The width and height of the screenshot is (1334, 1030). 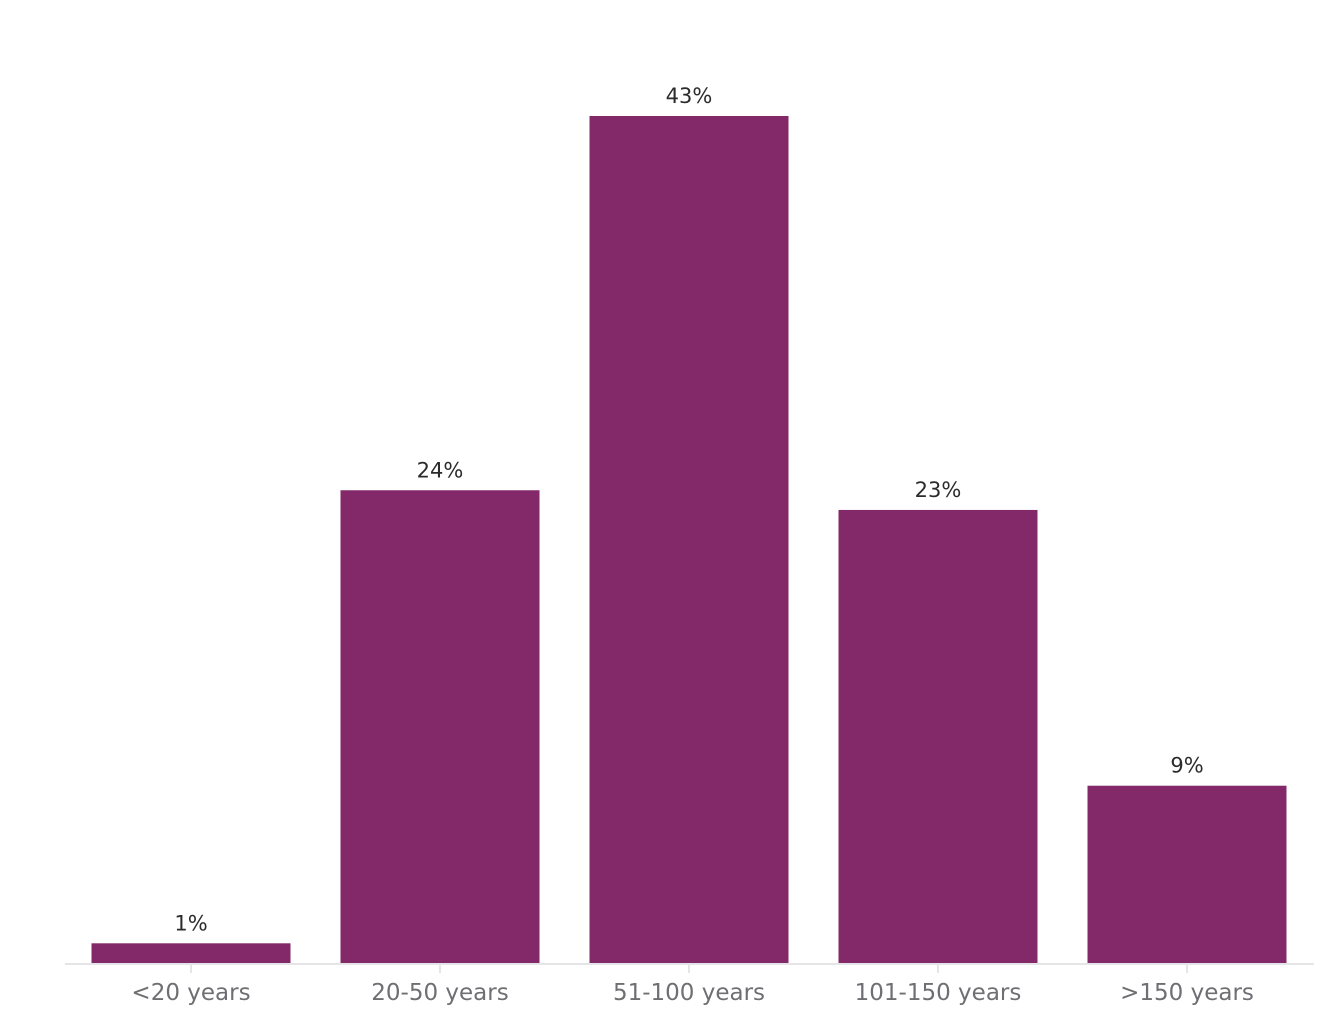 What do you see at coordinates (440, 470) in the screenshot?
I see `data-label-1: 24%` at bounding box center [440, 470].